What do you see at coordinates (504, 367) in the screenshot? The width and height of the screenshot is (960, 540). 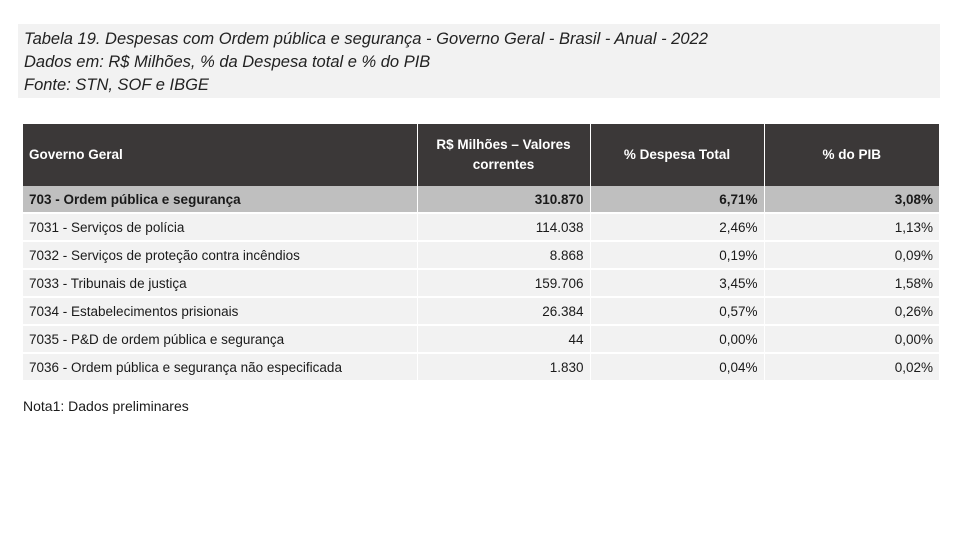 I see `cell-value: 1.830` at bounding box center [504, 367].